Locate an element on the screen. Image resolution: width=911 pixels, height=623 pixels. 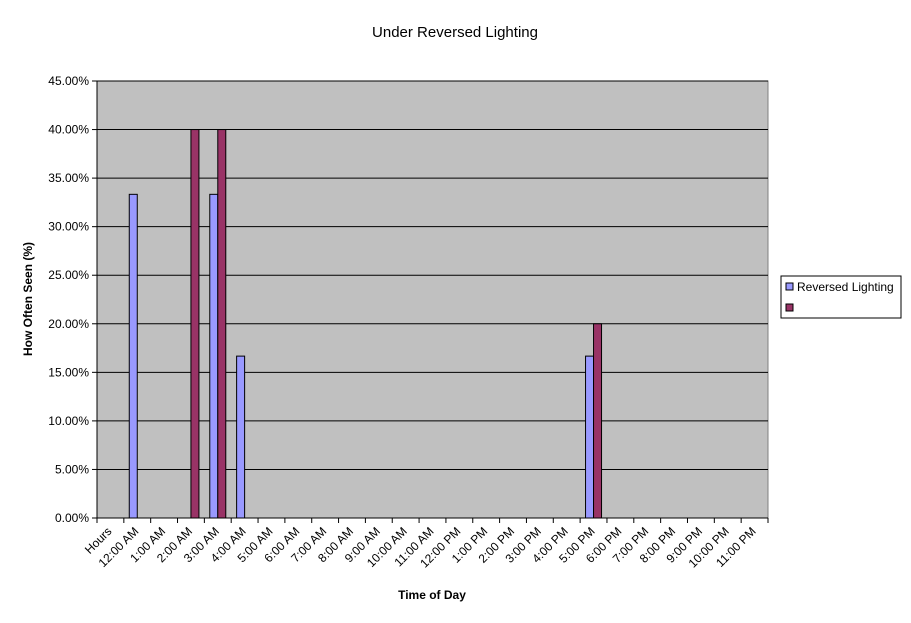
y-tick-label: 35.00% is located at coordinates (68, 178).